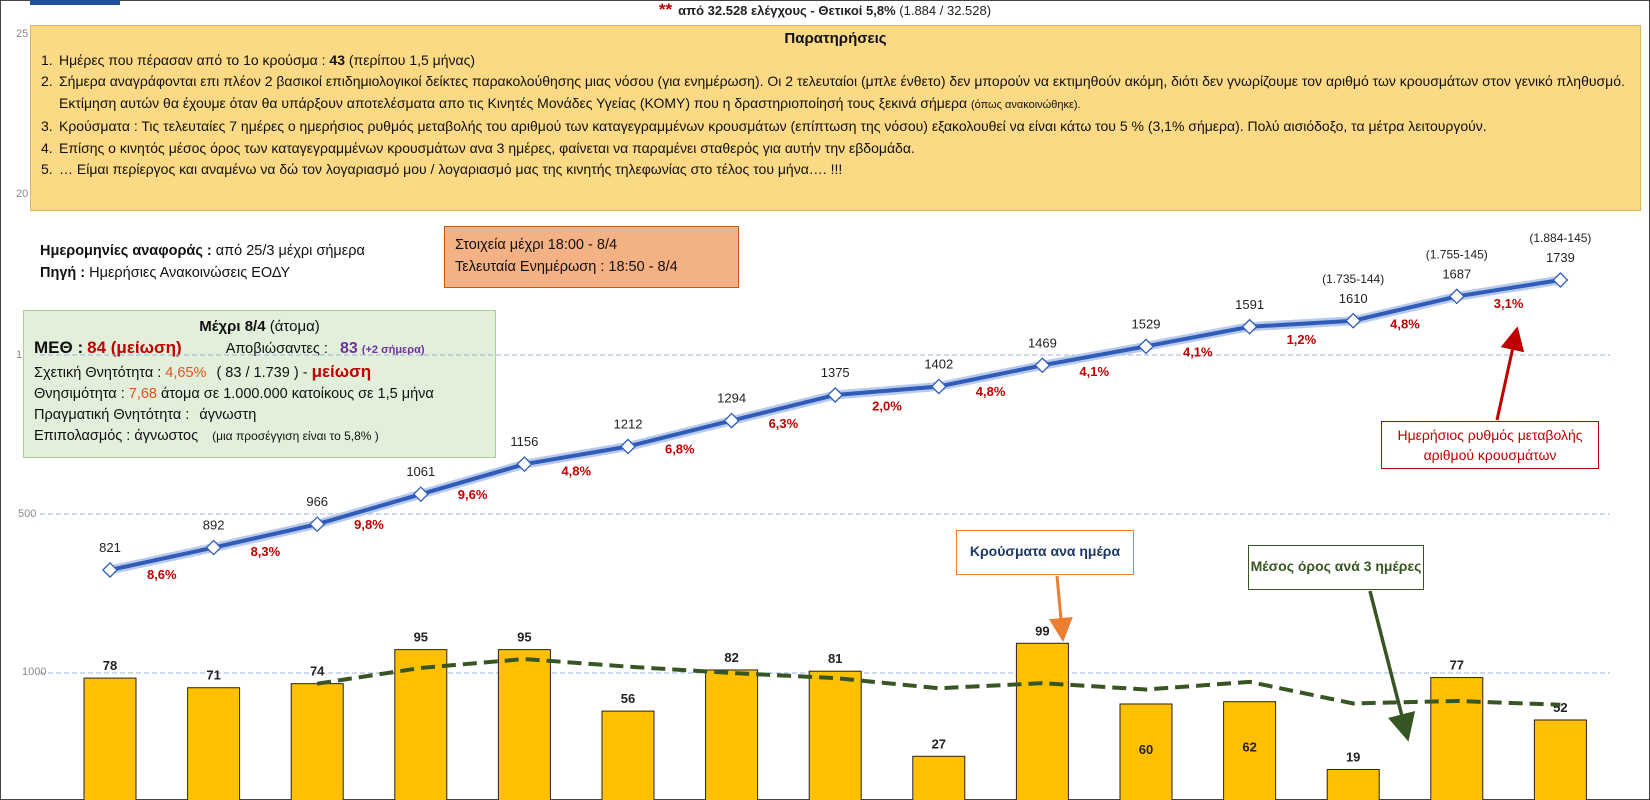  Describe the element at coordinates (63, 273) in the screenshot. I see `source-label: Πηγή :` at that location.